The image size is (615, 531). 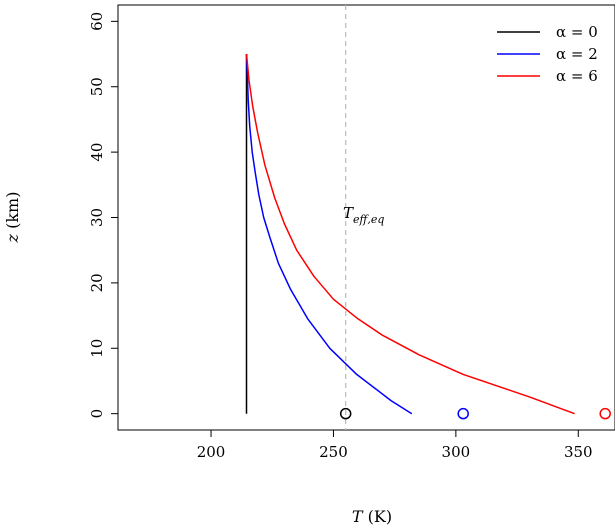 I want to click on legend-label-2: α = 6, so click(x=577, y=76).